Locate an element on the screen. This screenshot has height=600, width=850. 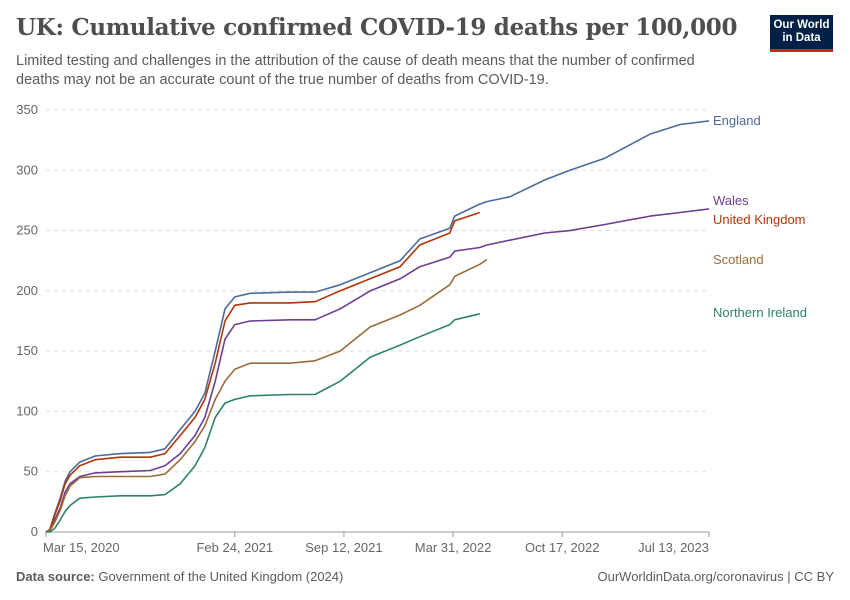
y-tick-label: 300 is located at coordinates (27, 169).